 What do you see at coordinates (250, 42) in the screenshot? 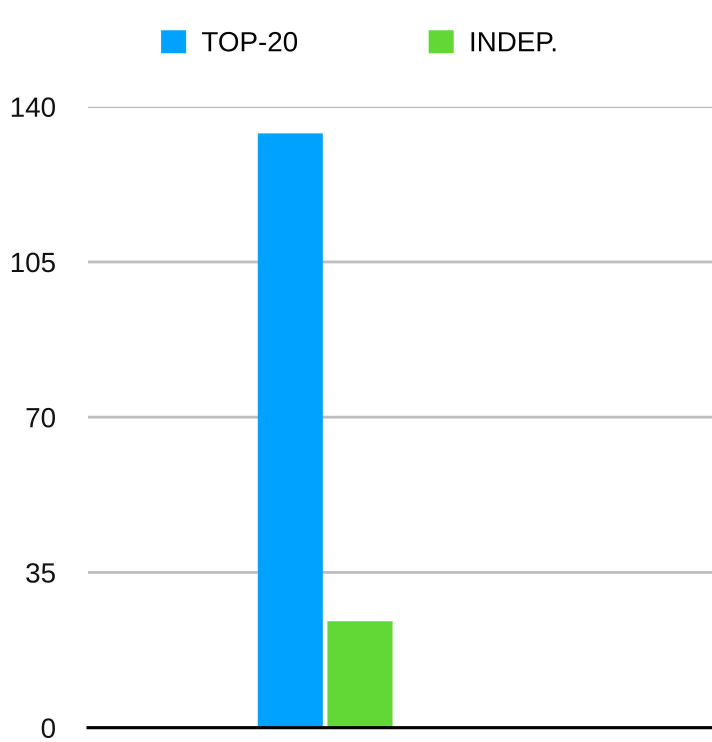
I see `legend-label: TOP-20` at bounding box center [250, 42].